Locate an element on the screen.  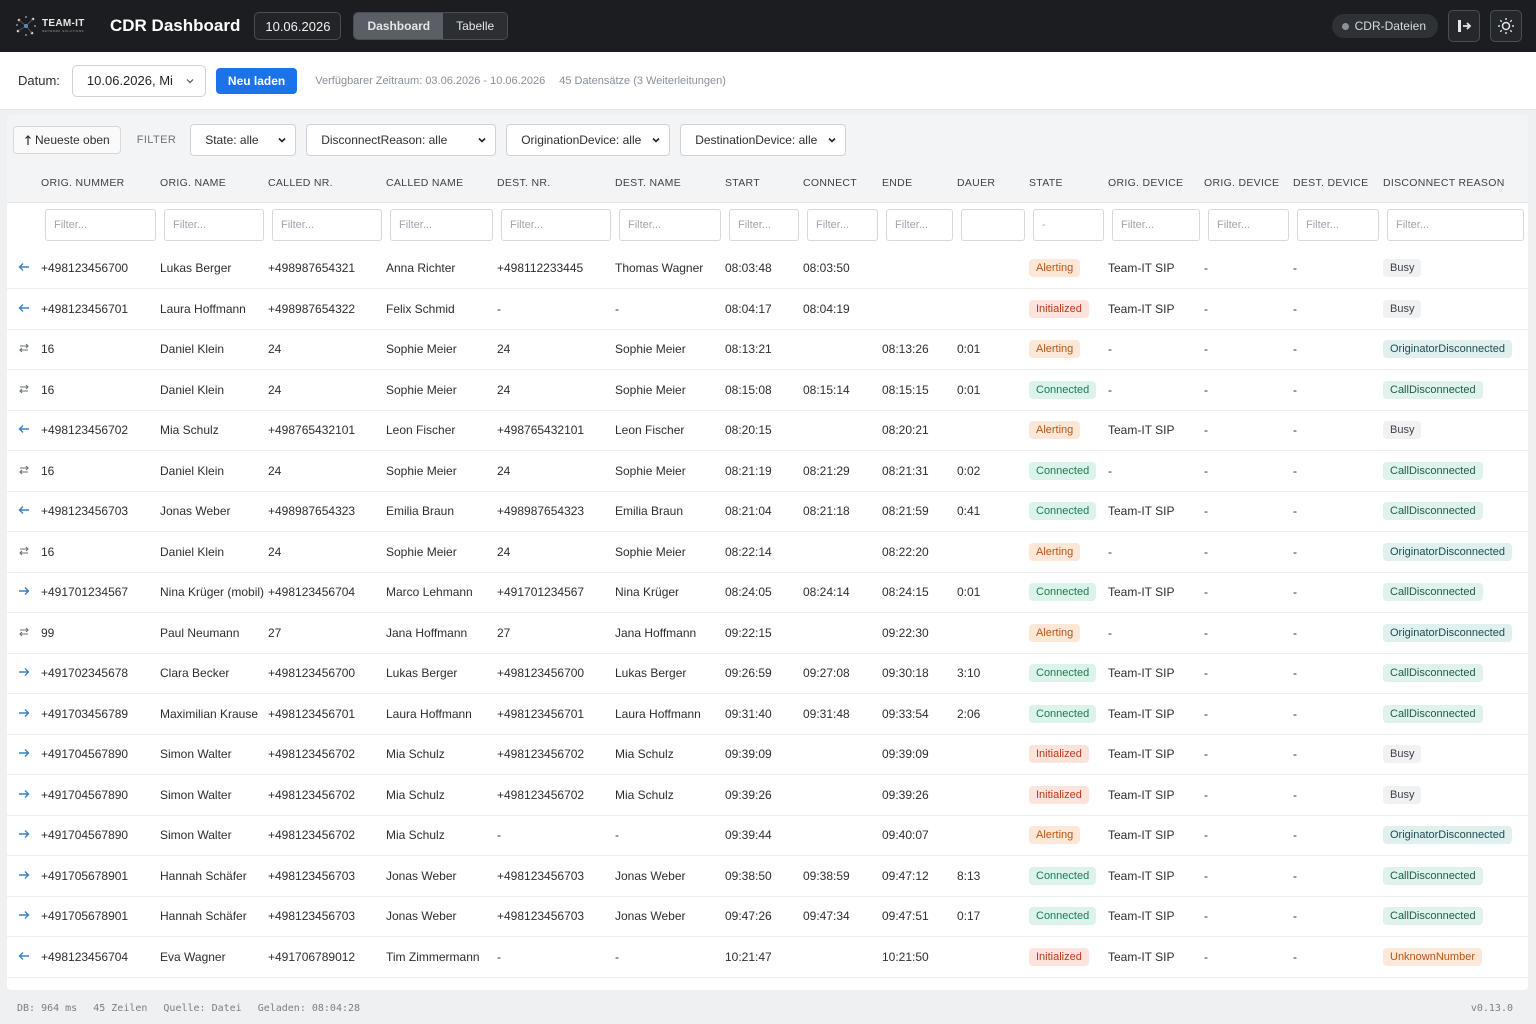
called-name-cell: Tim Zimmermann is located at coordinates (441, 957).